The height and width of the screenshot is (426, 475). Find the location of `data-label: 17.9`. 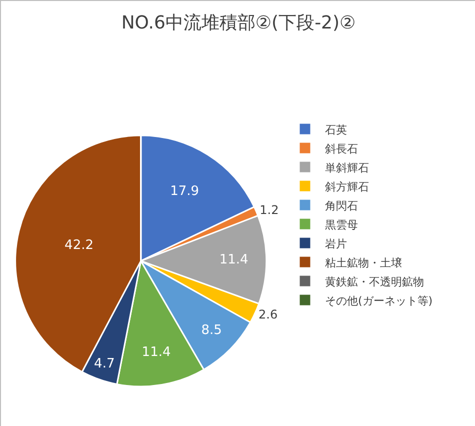

data-label: 17.9 is located at coordinates (185, 192).